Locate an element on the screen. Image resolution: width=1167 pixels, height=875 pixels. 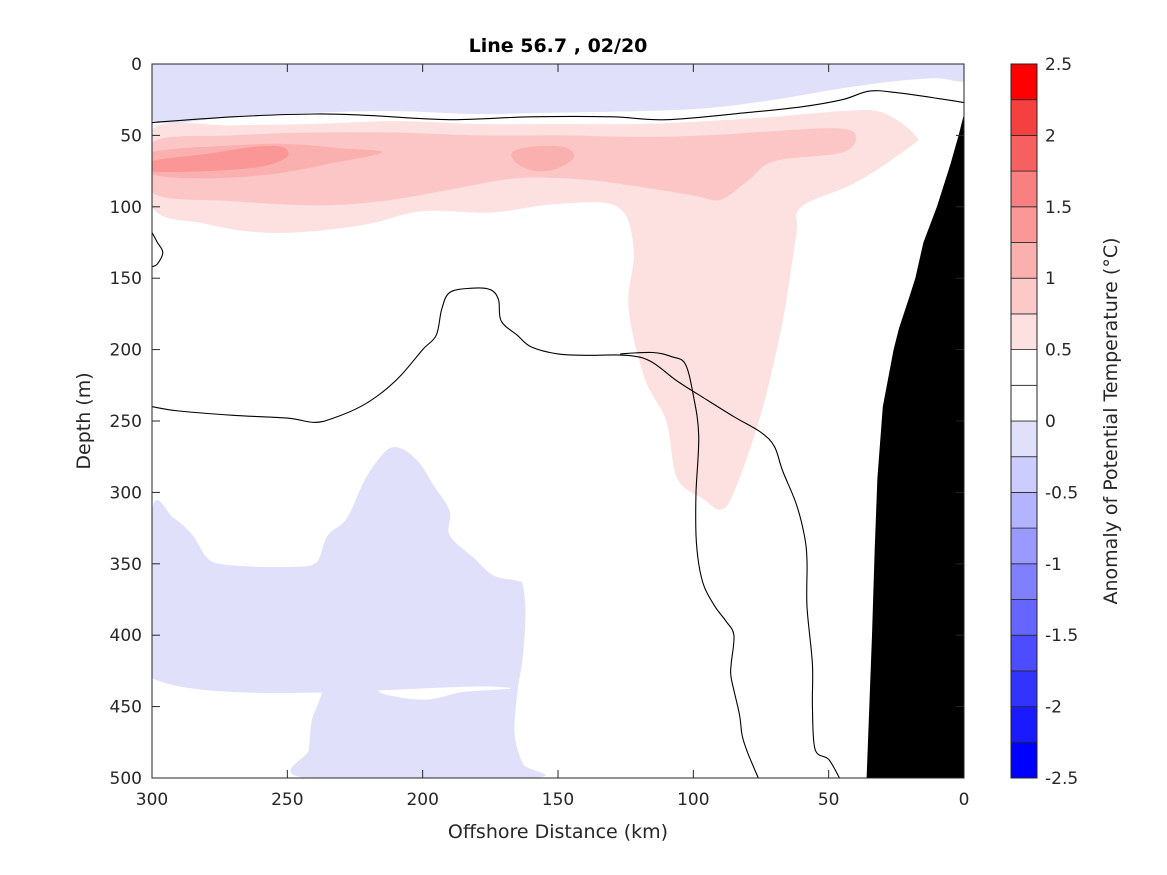
colorbar-tick-labels: 2.5 2 1.5 1 0.5 0 -0.5 -1 -1.5 -2 -2.5 is located at coordinates (1061, 422).